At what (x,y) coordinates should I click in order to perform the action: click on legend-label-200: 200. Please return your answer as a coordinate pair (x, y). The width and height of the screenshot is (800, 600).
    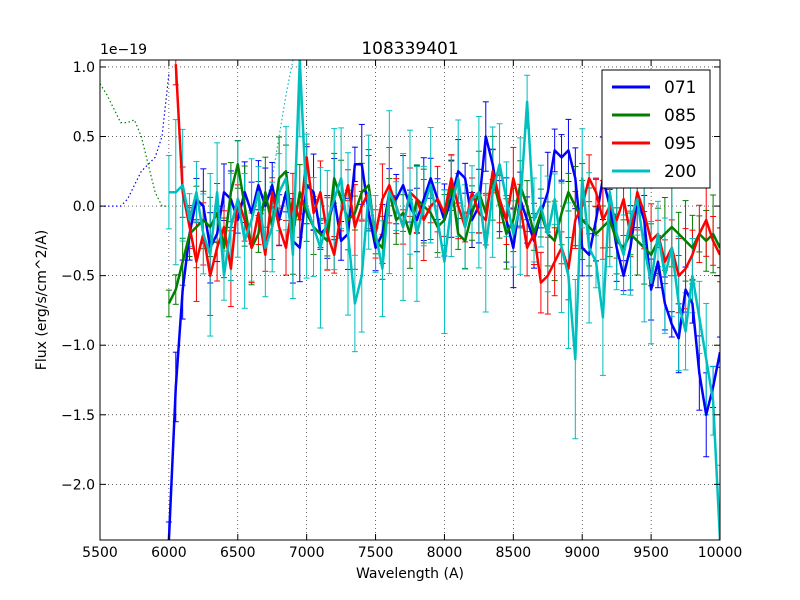
    Looking at the image, I should click on (680, 172).